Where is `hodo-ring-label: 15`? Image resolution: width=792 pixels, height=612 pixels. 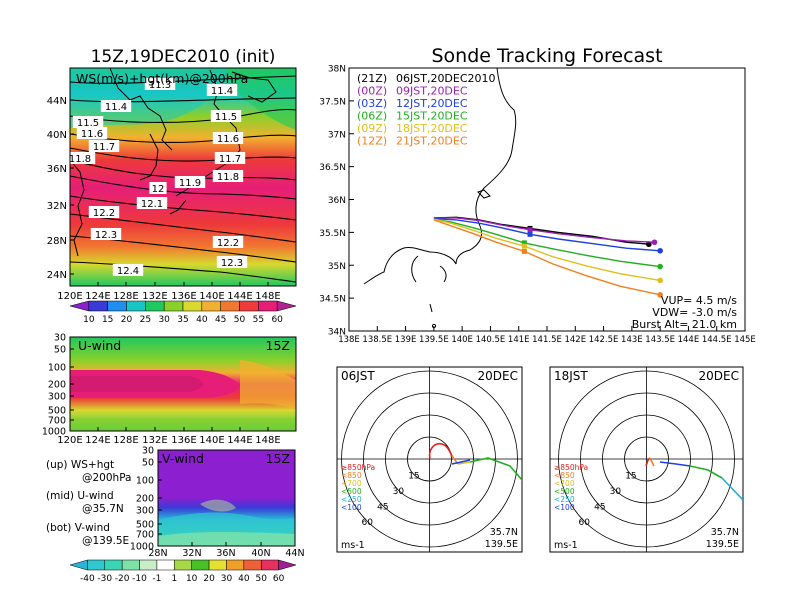
hodo-ring-label: 15 is located at coordinates (630, 477).